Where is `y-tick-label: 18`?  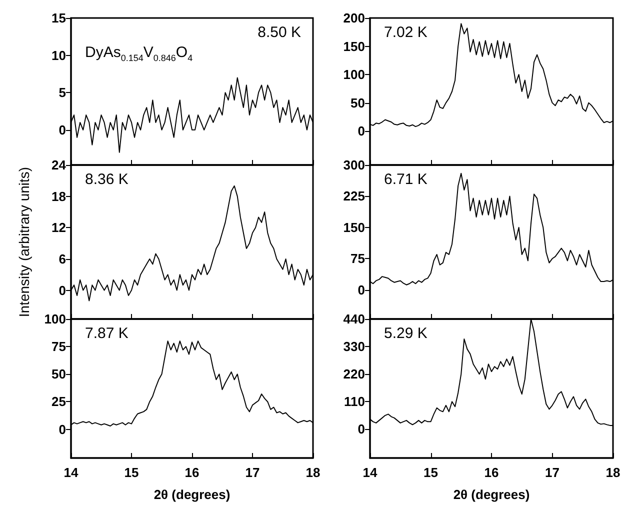
y-tick-label: 18 is located at coordinates (59, 196).